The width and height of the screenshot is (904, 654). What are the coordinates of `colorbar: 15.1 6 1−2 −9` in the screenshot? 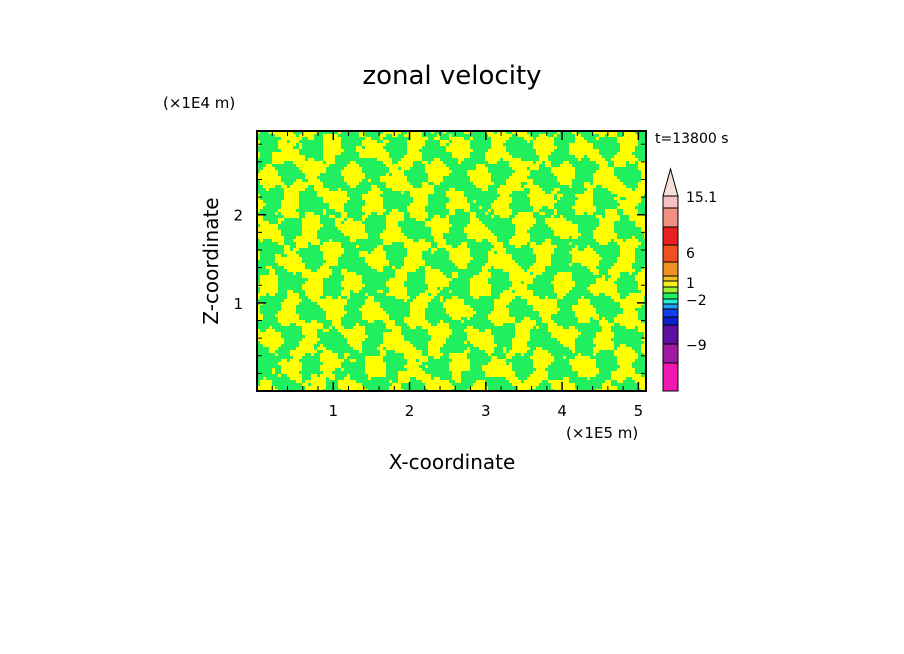 It's located at (689, 279).